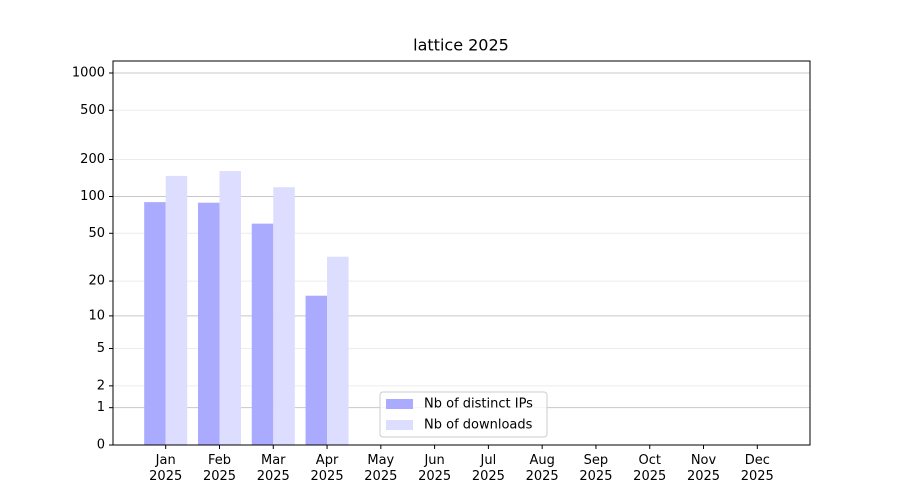 Image resolution: width=900 pixels, height=500 pixels. I want to click on legend-box, so click(463, 414).